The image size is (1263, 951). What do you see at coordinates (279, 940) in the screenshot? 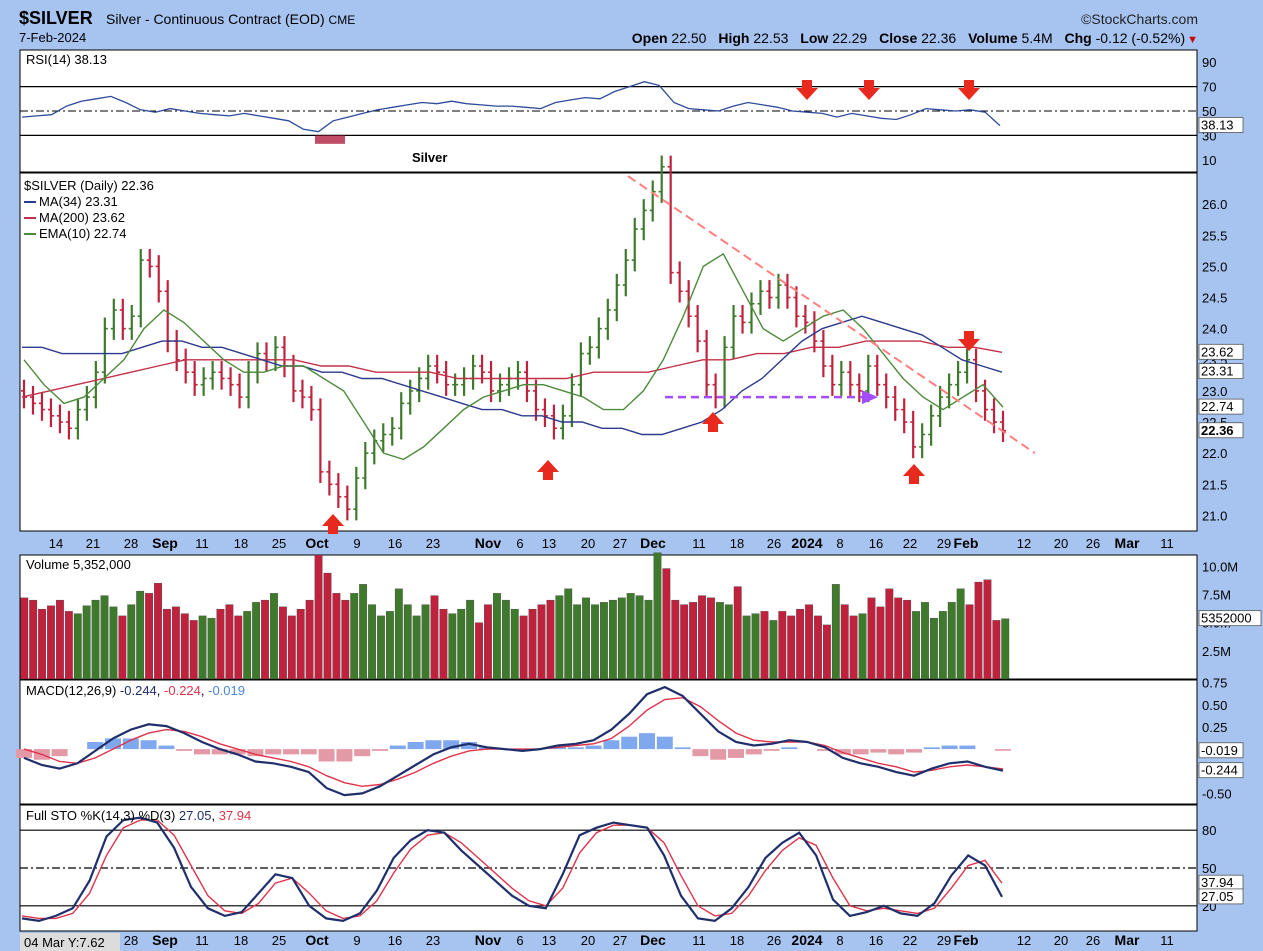
I see `bottom-axis-x-tick-4: 25` at bounding box center [279, 940].